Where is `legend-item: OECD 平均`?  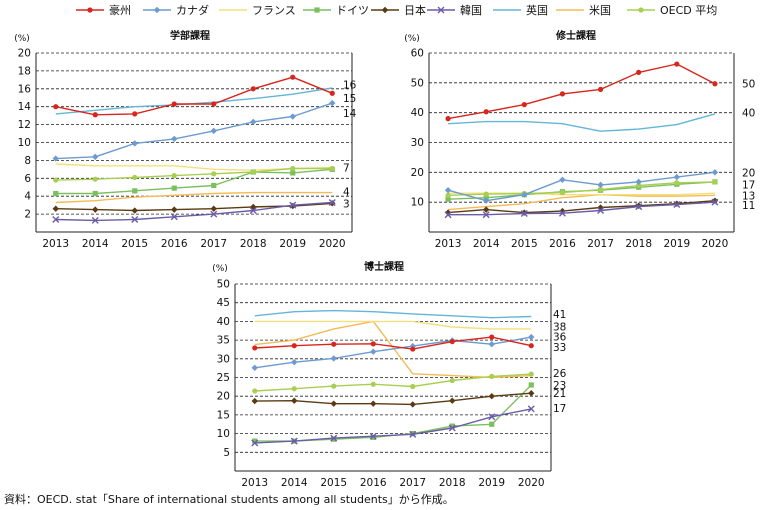
legend-item: OECD 平均 is located at coordinates (671, 10).